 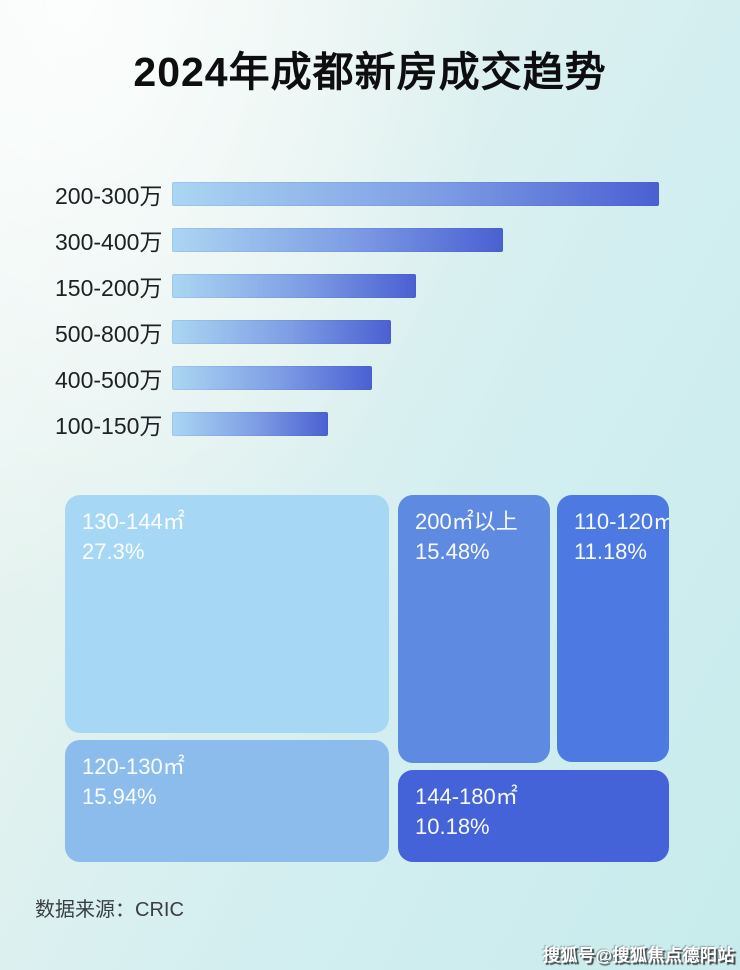 What do you see at coordinates (109, 242) in the screenshot?
I see `bar-label: 300-400万` at bounding box center [109, 242].